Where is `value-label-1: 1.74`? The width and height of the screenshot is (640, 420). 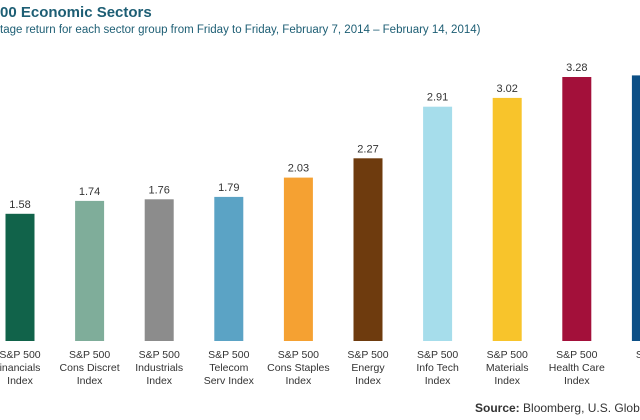 value-label-1: 1.74 is located at coordinates (89, 192).